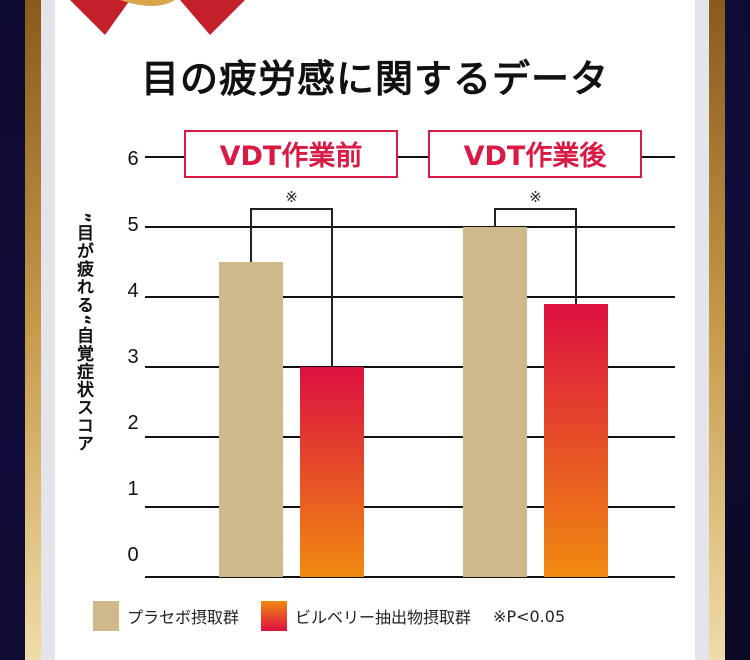 The height and width of the screenshot is (660, 750). I want to click on y-tick-label: 1, so click(132, 489).